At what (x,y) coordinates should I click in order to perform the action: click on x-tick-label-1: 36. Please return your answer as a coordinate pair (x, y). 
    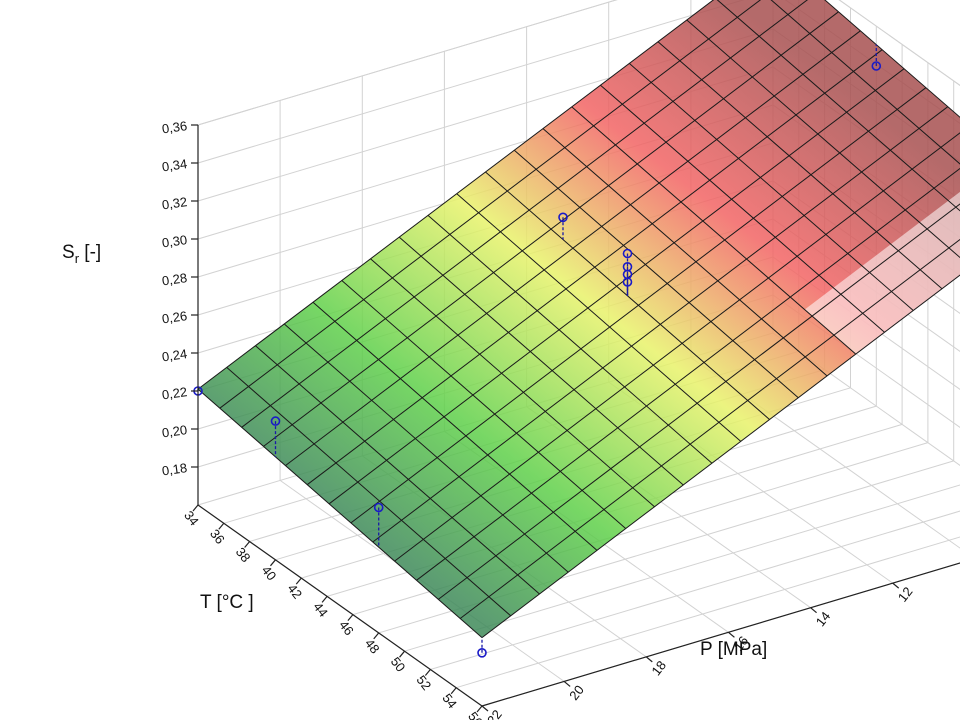
    Looking at the image, I should click on (217, 536).